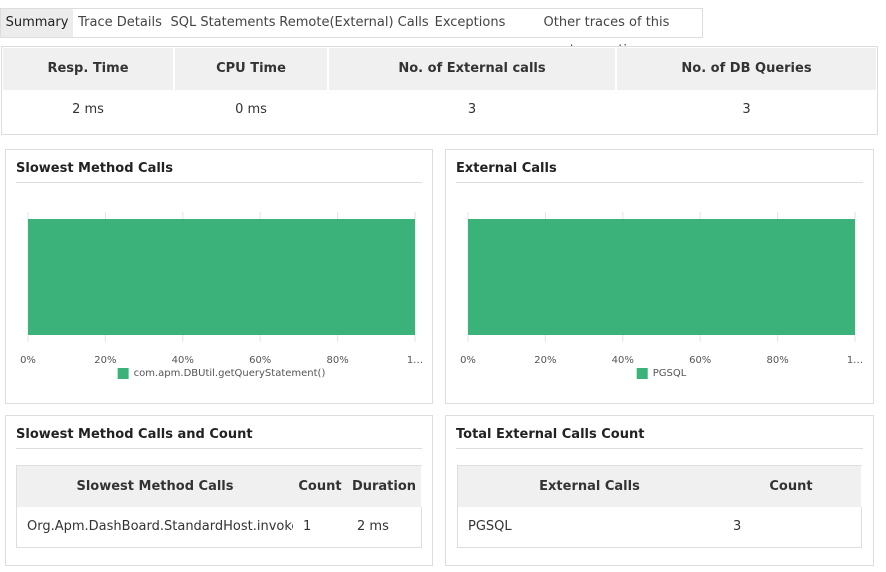 The width and height of the screenshot is (886, 572). I want to click on legend-label: com.apm.DBUtil.getQueryStatement(), so click(230, 373).